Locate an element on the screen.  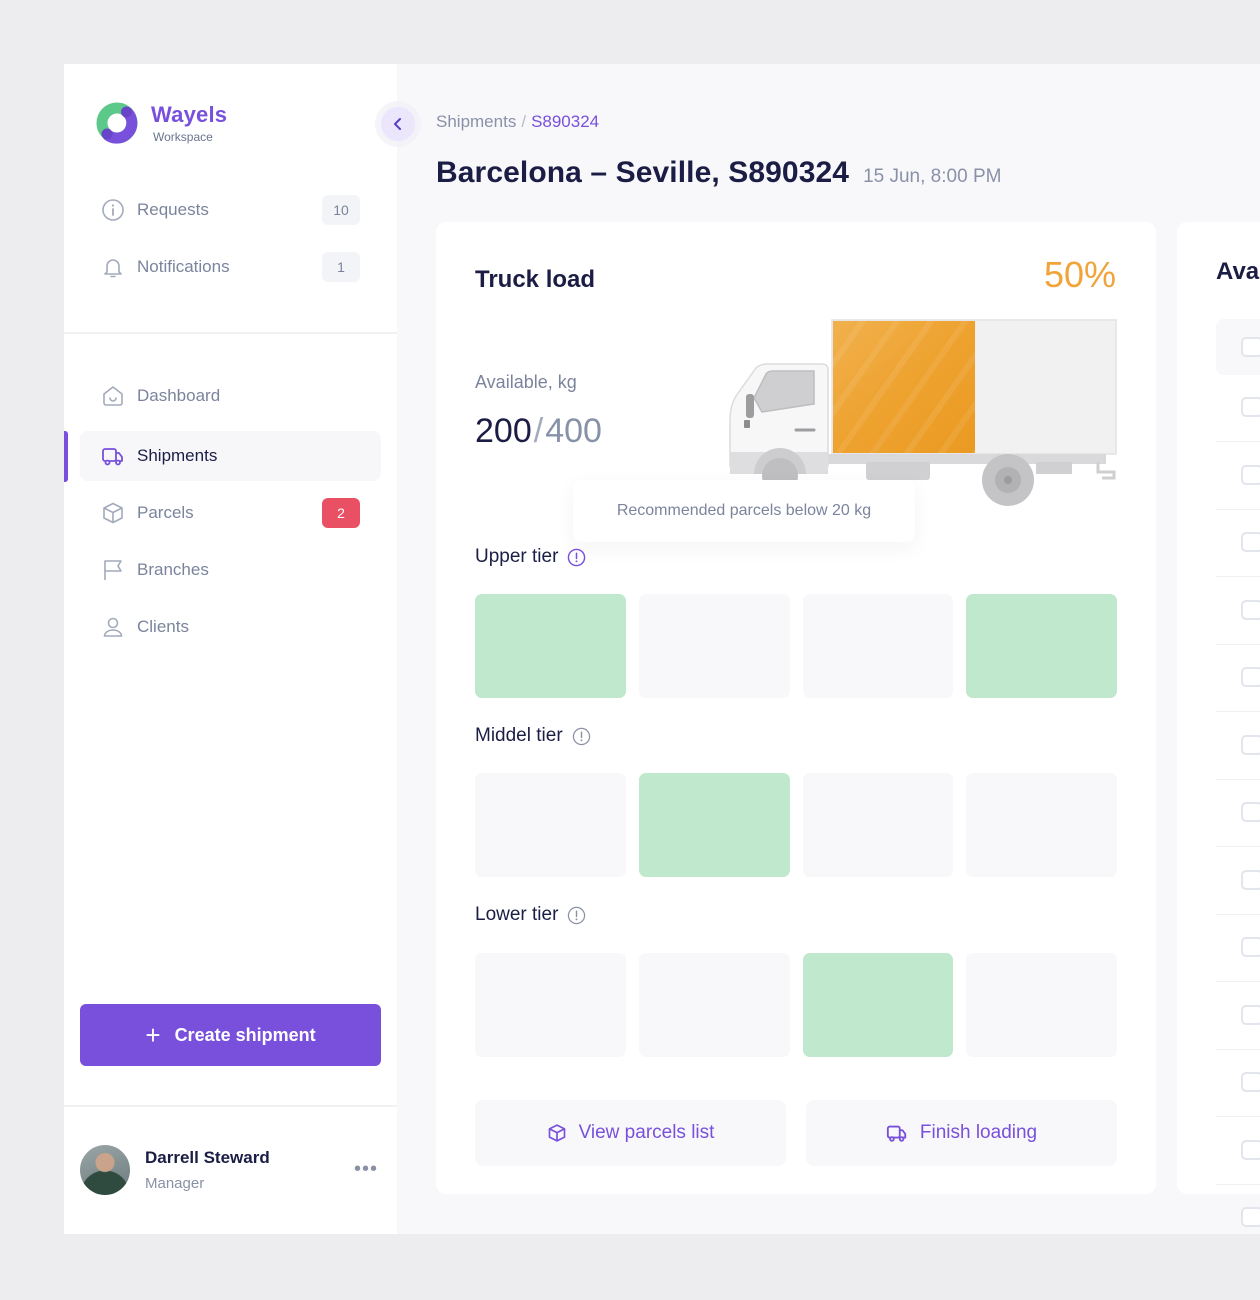
sidebar-divider is located at coordinates (230, 1106).